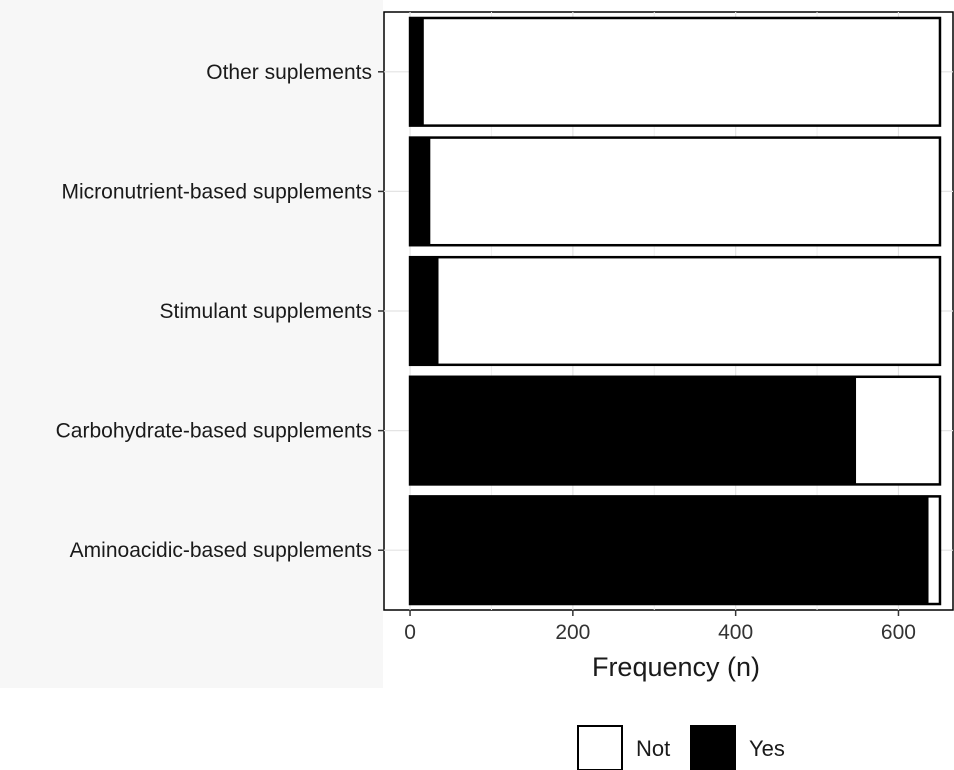 The width and height of the screenshot is (954, 770). Describe the element at coordinates (217, 191) in the screenshot. I see `category-label: Micronutrient-based supplements` at that location.